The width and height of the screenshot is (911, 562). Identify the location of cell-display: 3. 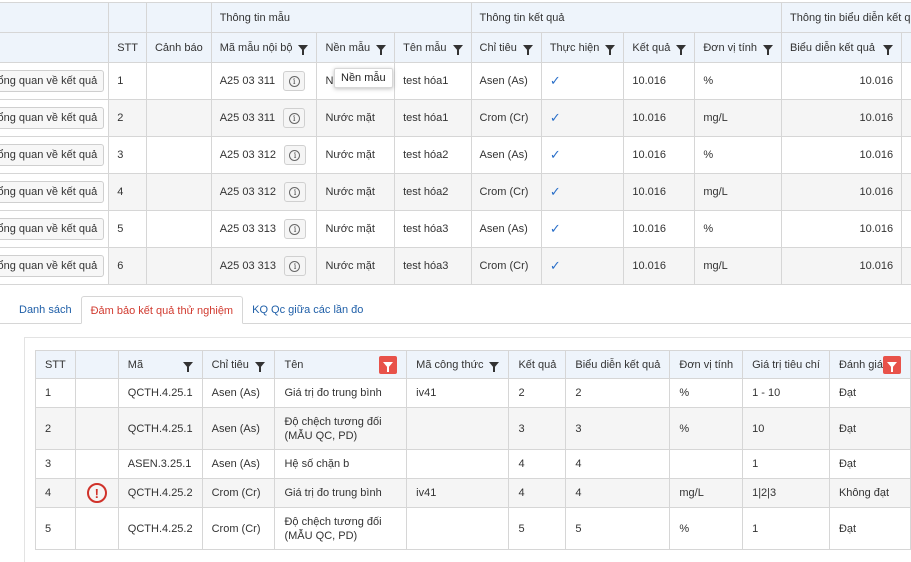
(618, 428).